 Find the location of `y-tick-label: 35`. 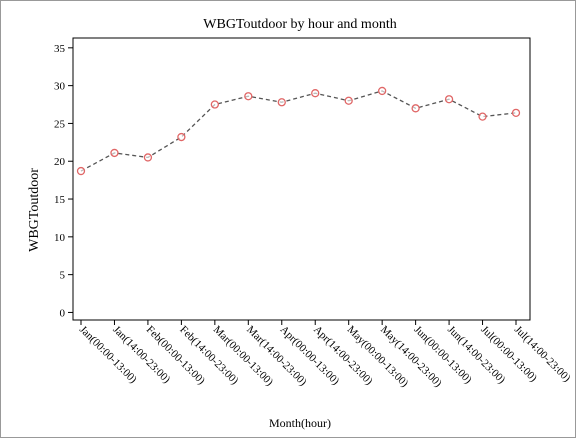

y-tick-label: 35 is located at coordinates (60, 49).